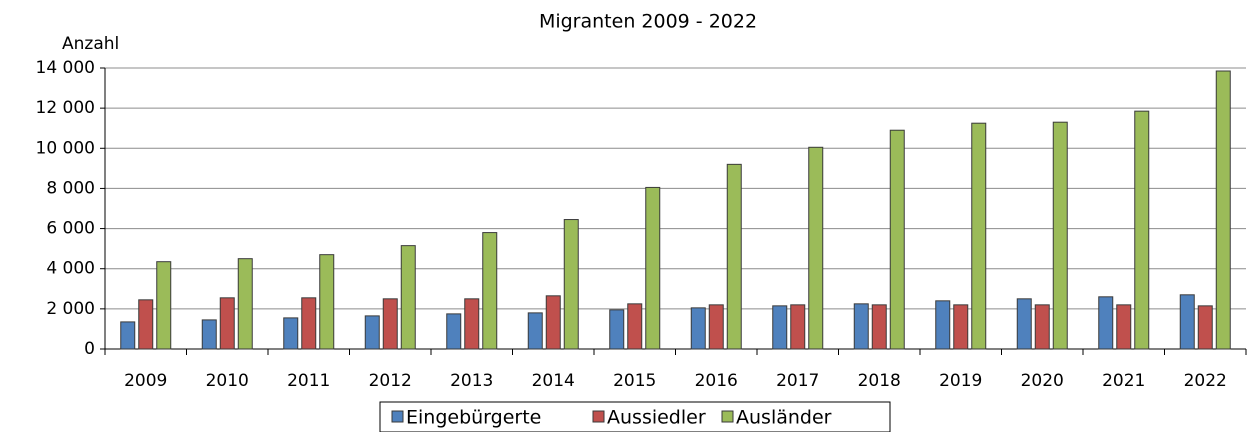 The image size is (1250, 432). I want to click on y-tick-label: 8 000, so click(70, 188).